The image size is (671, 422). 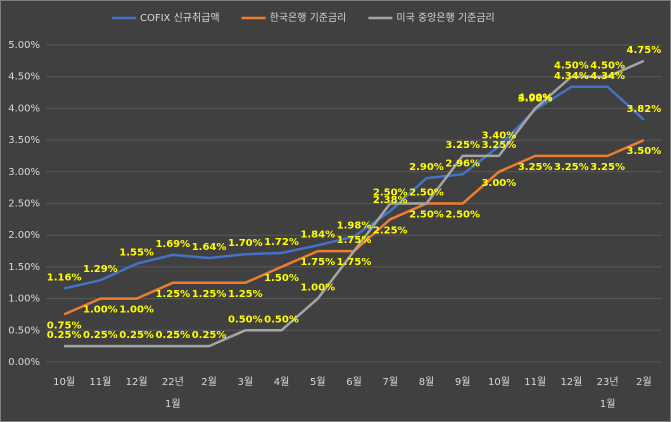 I want to click on data-label: 4.00%, so click(x=535, y=97).